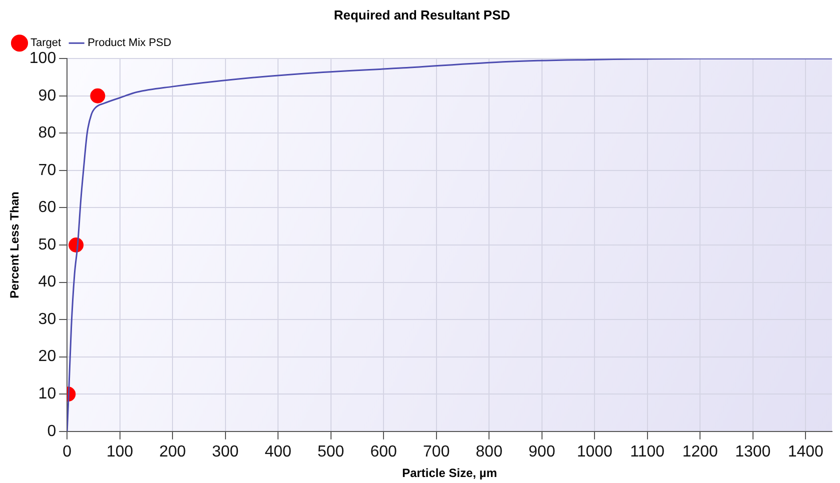 The width and height of the screenshot is (840, 483). I want to click on x-tick-label: 1200, so click(700, 451).